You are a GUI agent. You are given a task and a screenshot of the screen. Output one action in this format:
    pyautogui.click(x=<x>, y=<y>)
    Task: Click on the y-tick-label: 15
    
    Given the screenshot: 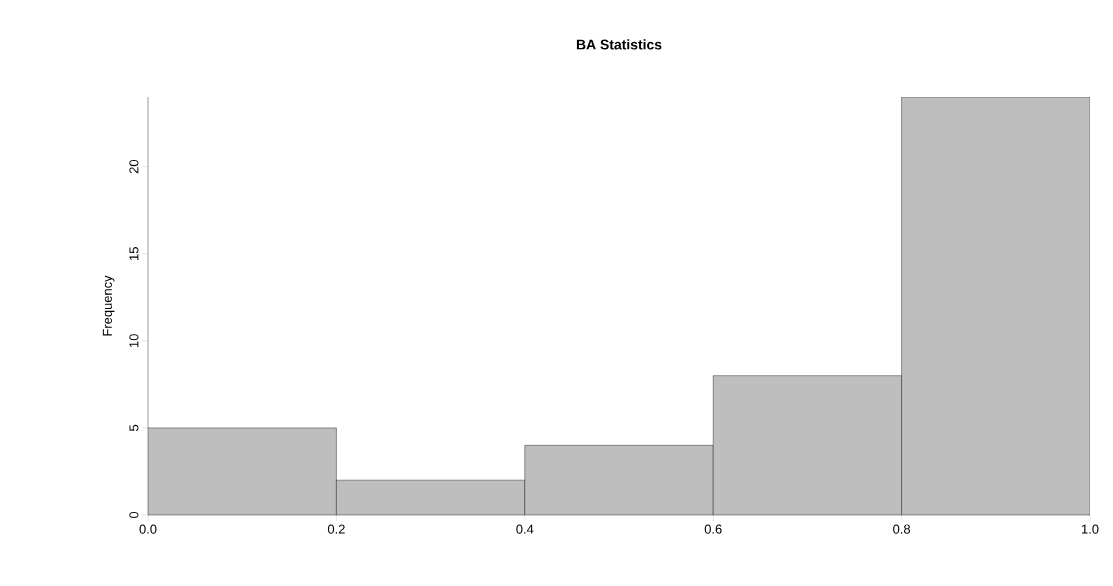 What is the action you would take?
    pyautogui.click(x=134, y=253)
    